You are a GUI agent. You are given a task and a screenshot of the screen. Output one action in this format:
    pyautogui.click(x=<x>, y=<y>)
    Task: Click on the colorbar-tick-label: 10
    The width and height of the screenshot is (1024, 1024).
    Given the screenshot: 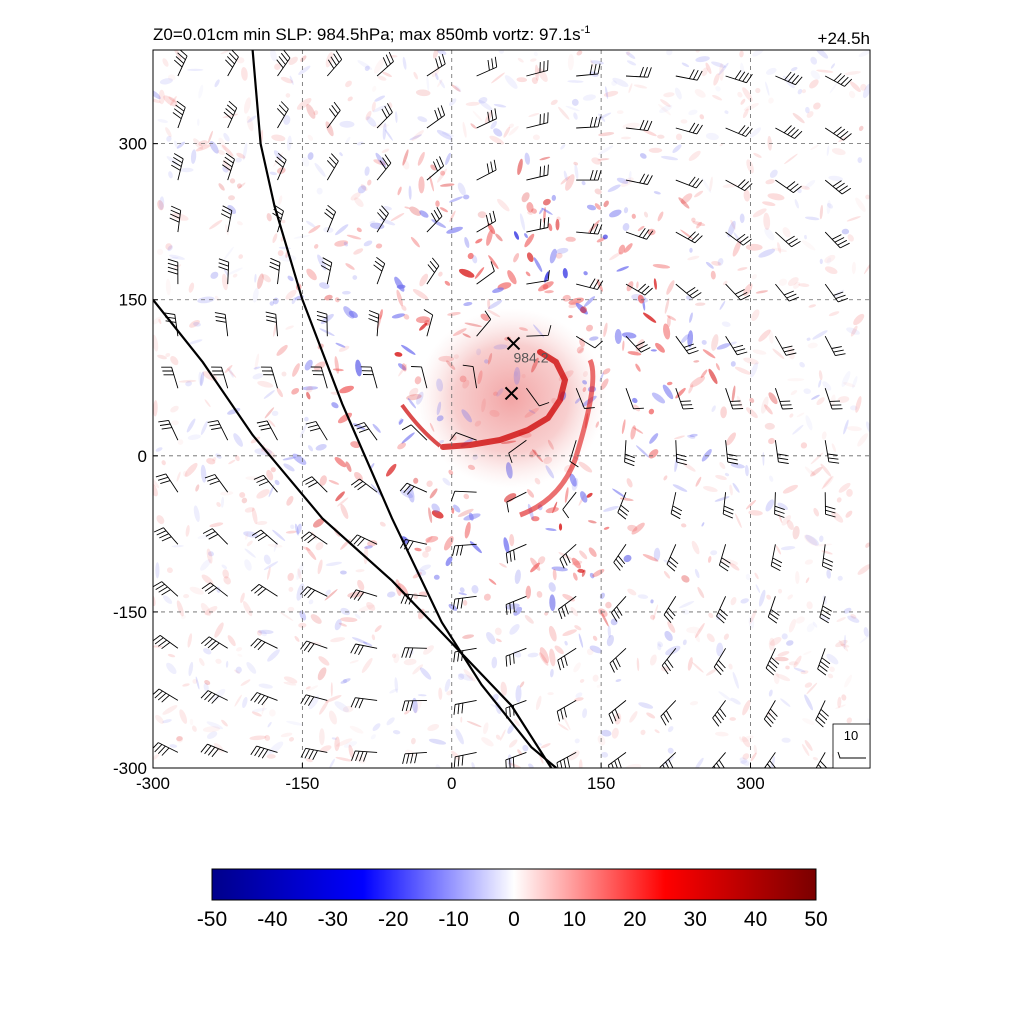 What is the action you would take?
    pyautogui.click(x=574, y=919)
    